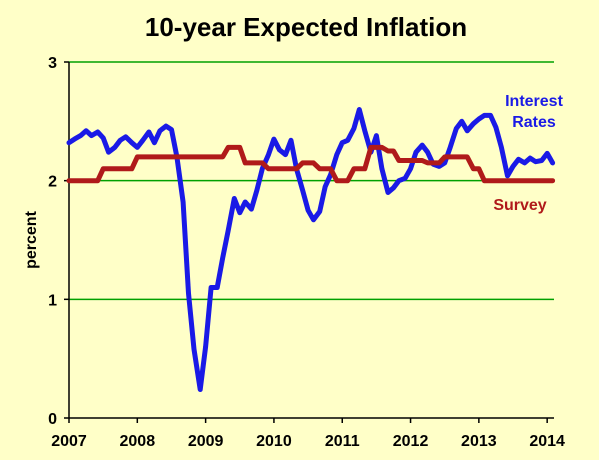 The width and height of the screenshot is (599, 460). I want to click on x-tick-label: 2007, so click(69, 441).